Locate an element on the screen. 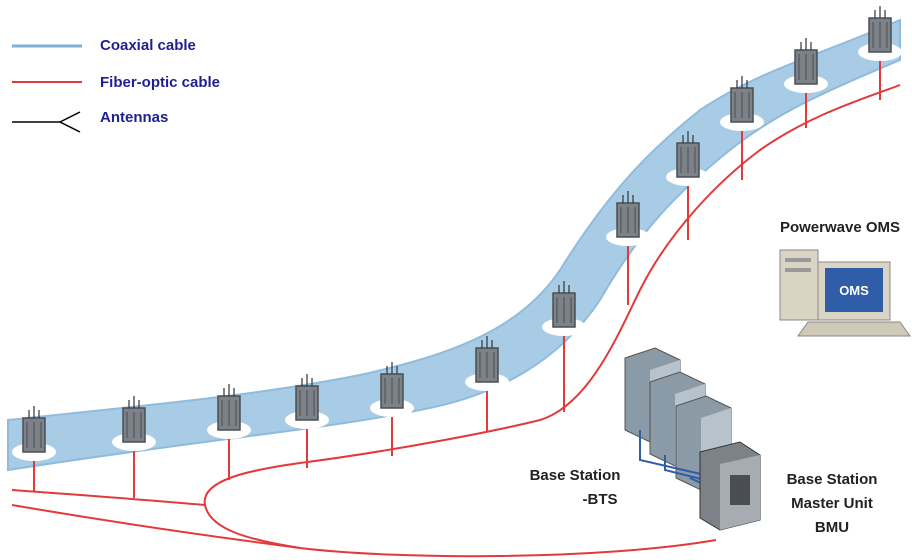  oms-screen-label: OMS is located at coordinates (854, 290).